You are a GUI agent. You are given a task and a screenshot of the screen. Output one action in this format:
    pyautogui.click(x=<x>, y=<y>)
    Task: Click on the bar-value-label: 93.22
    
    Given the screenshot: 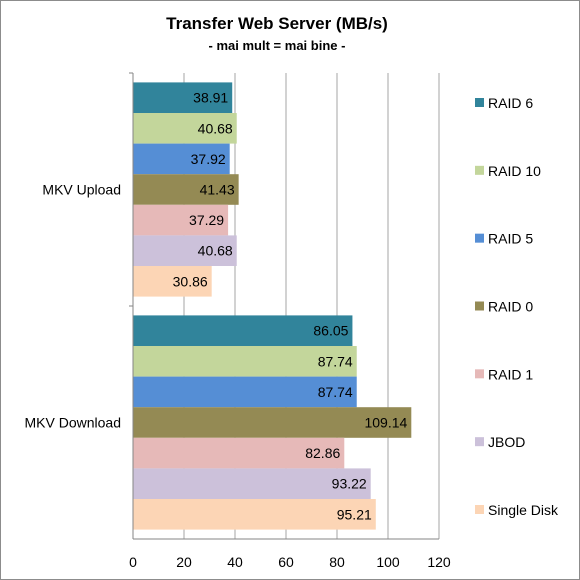 What is the action you would take?
    pyautogui.click(x=349, y=484)
    